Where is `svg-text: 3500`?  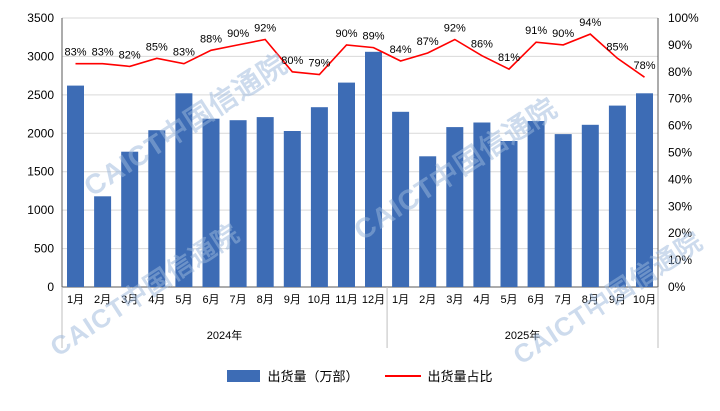
svg-text: 3500 is located at coordinates (40, 18).